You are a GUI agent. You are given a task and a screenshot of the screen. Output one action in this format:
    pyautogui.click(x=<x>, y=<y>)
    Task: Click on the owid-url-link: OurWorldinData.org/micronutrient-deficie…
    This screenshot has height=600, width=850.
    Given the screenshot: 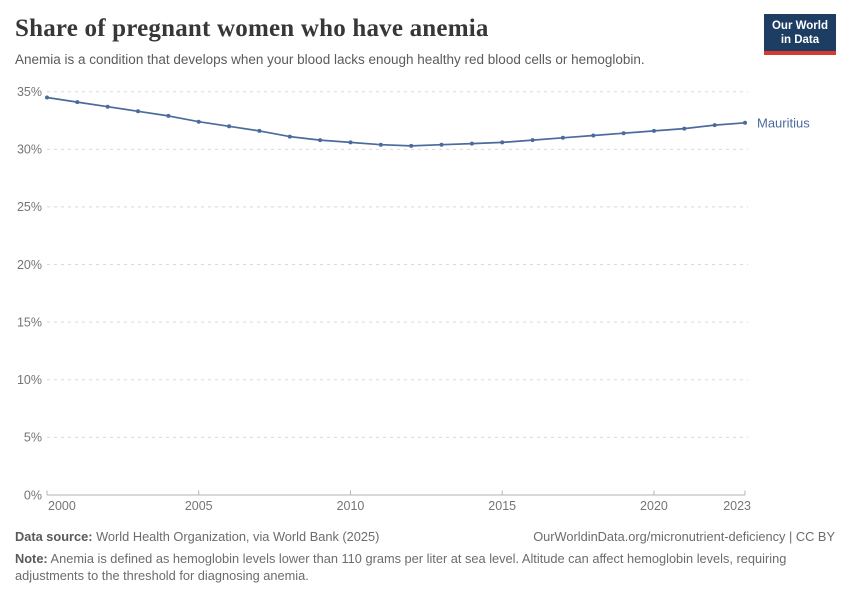 What is the action you would take?
    pyautogui.click(x=684, y=536)
    